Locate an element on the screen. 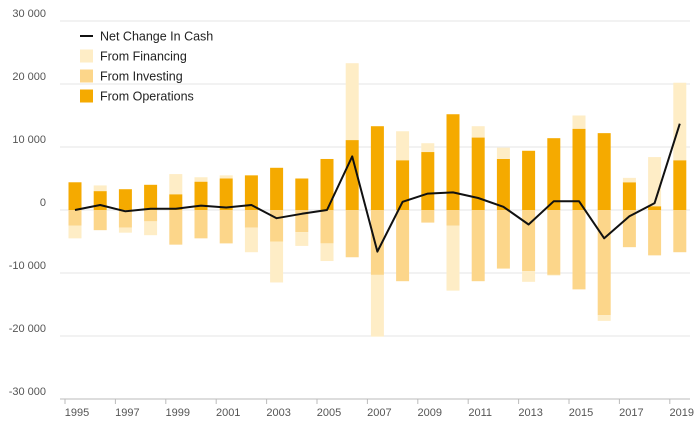  bar-from-operations-2003 is located at coordinates (277, 188).